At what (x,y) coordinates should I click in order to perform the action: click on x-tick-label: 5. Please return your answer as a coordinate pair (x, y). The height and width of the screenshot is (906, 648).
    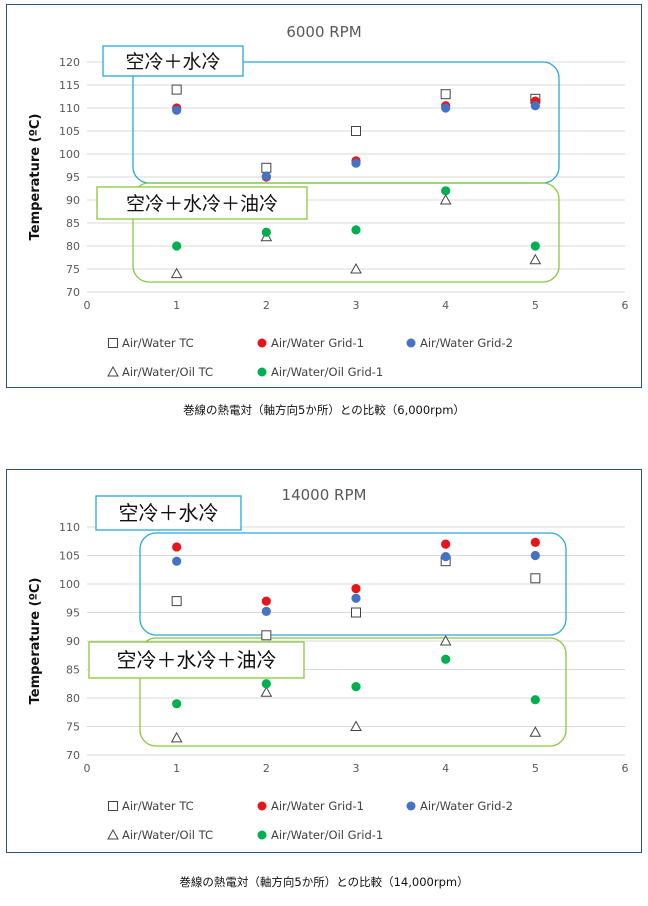
    Looking at the image, I should click on (535, 768).